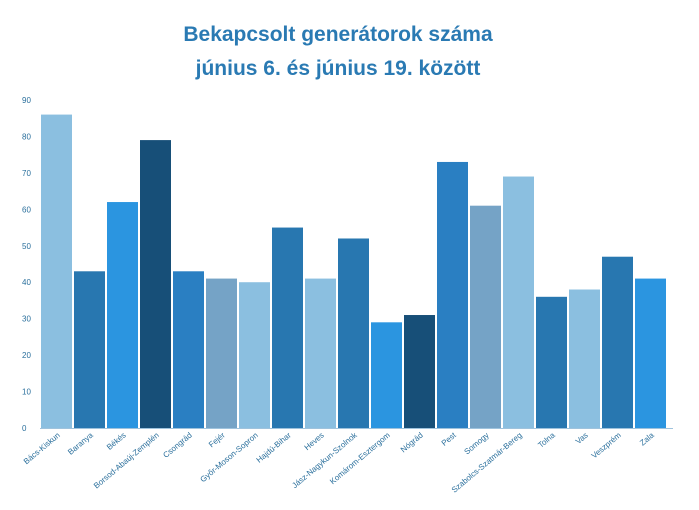 Image resolution: width=699 pixels, height=510 pixels. What do you see at coordinates (287, 327) in the screenshot?
I see `bar-hajd-bihar` at bounding box center [287, 327].